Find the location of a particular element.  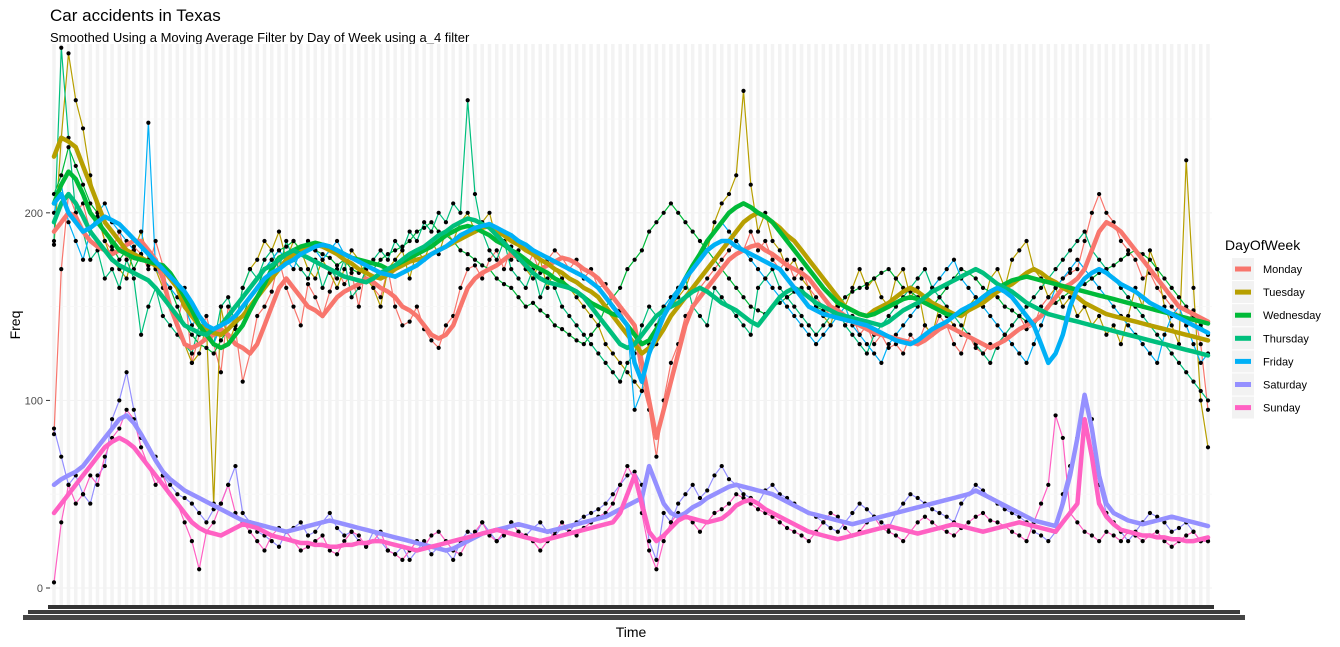

legend-label-sunday: Sunday is located at coordinates (1282, 409).